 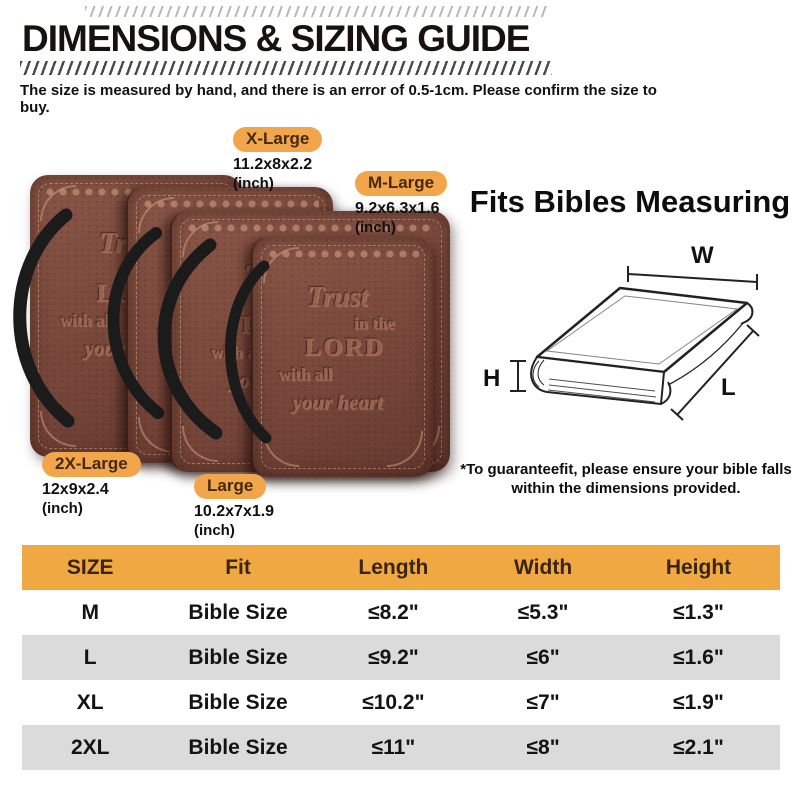 What do you see at coordinates (698, 747) in the screenshot?
I see `cell-height: ≤2.1"` at bounding box center [698, 747].